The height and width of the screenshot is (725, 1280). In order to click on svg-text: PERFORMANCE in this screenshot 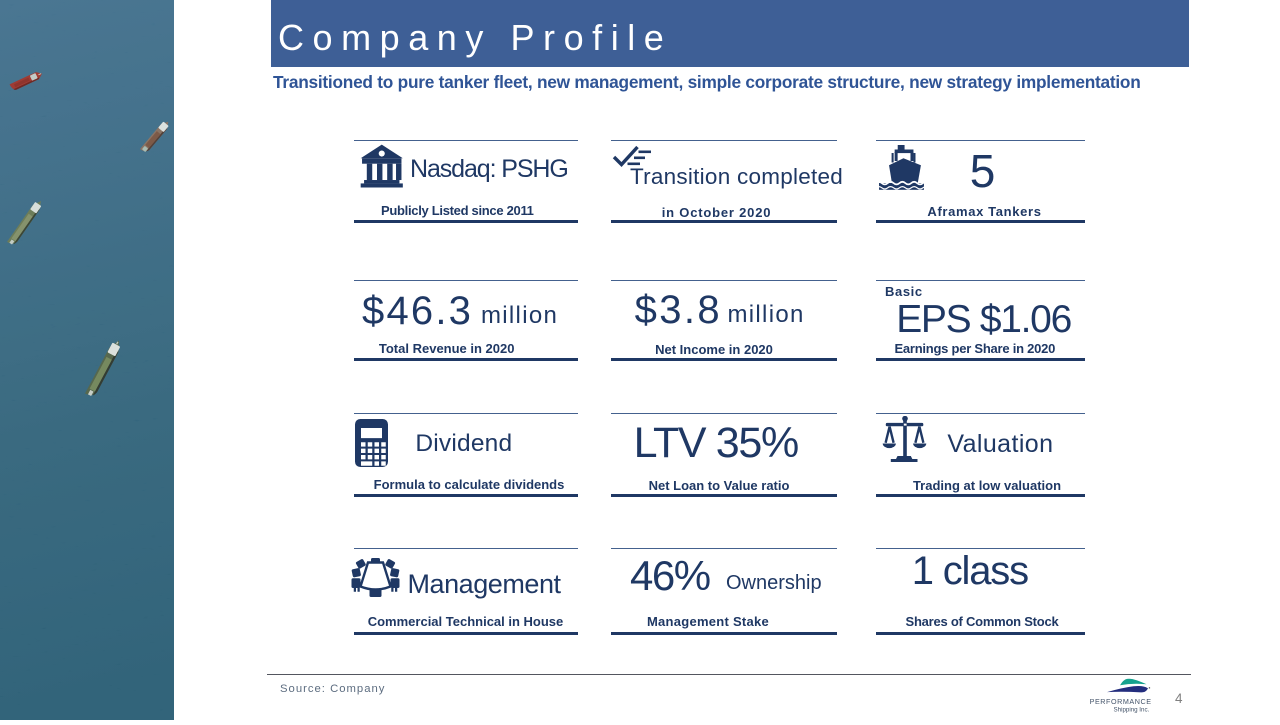, I will do `click(1121, 701)`.